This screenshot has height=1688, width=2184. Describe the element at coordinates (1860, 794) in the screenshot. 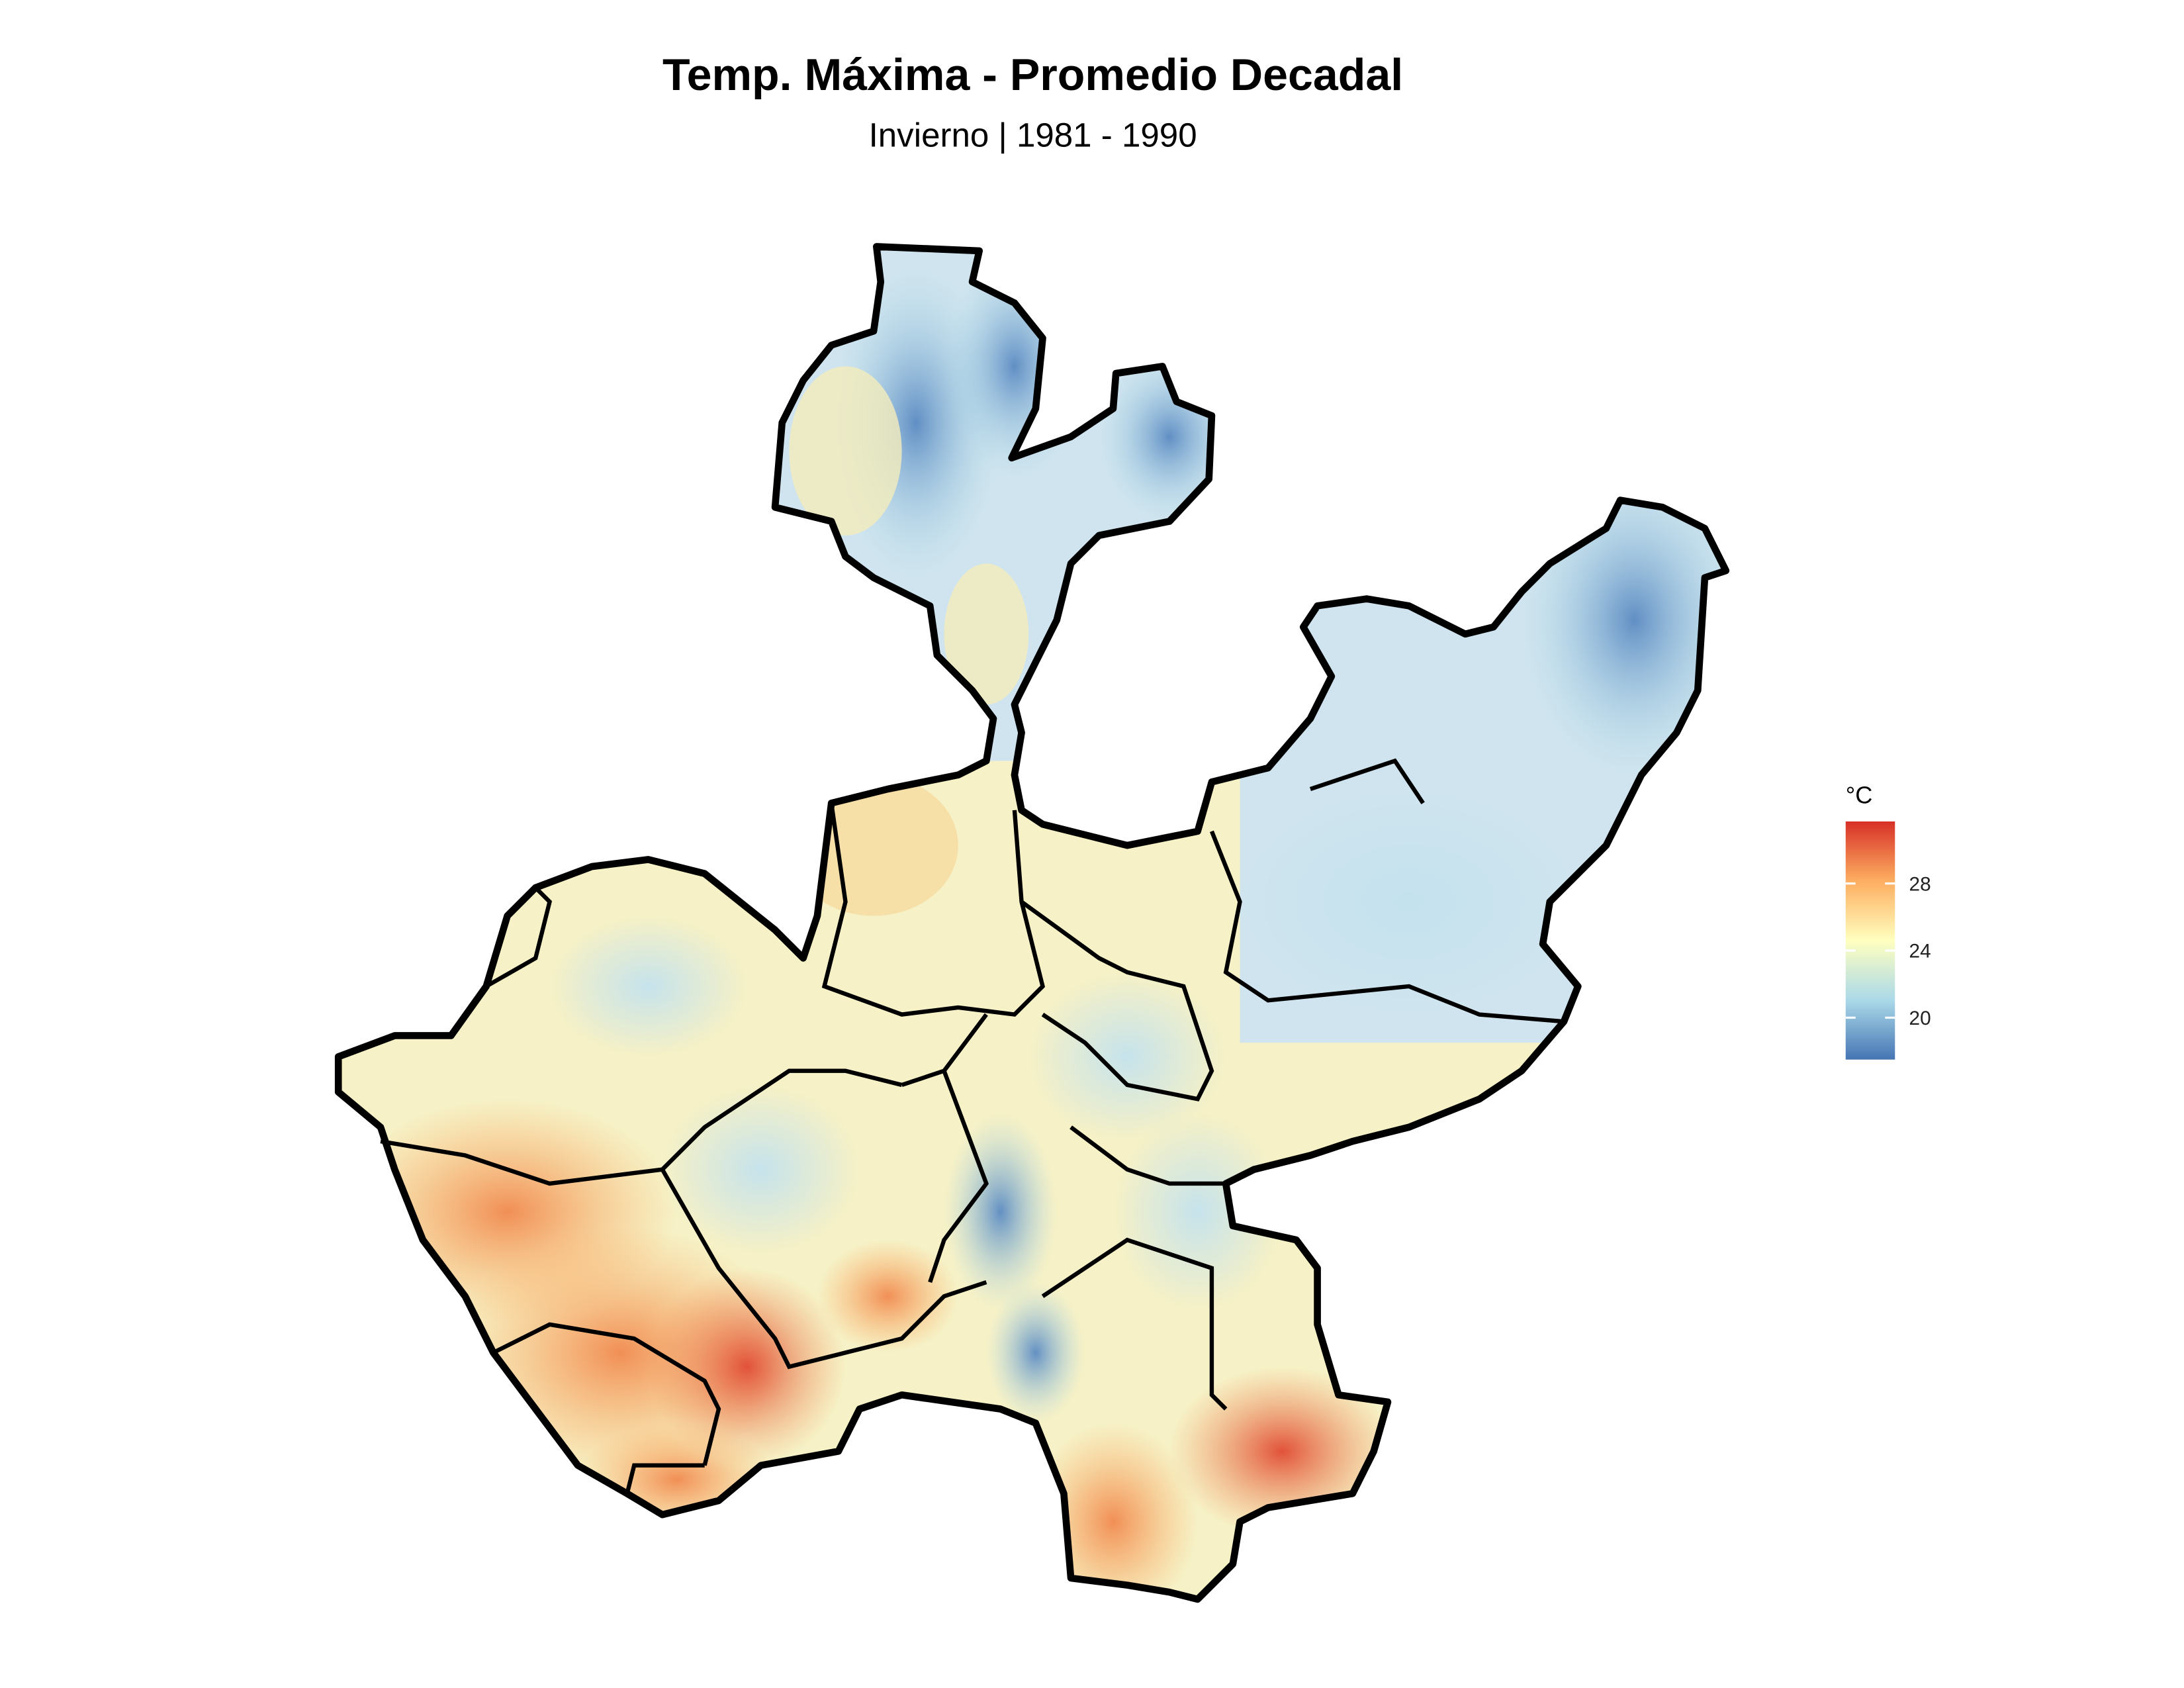

I see `legend-title: °C` at that location.